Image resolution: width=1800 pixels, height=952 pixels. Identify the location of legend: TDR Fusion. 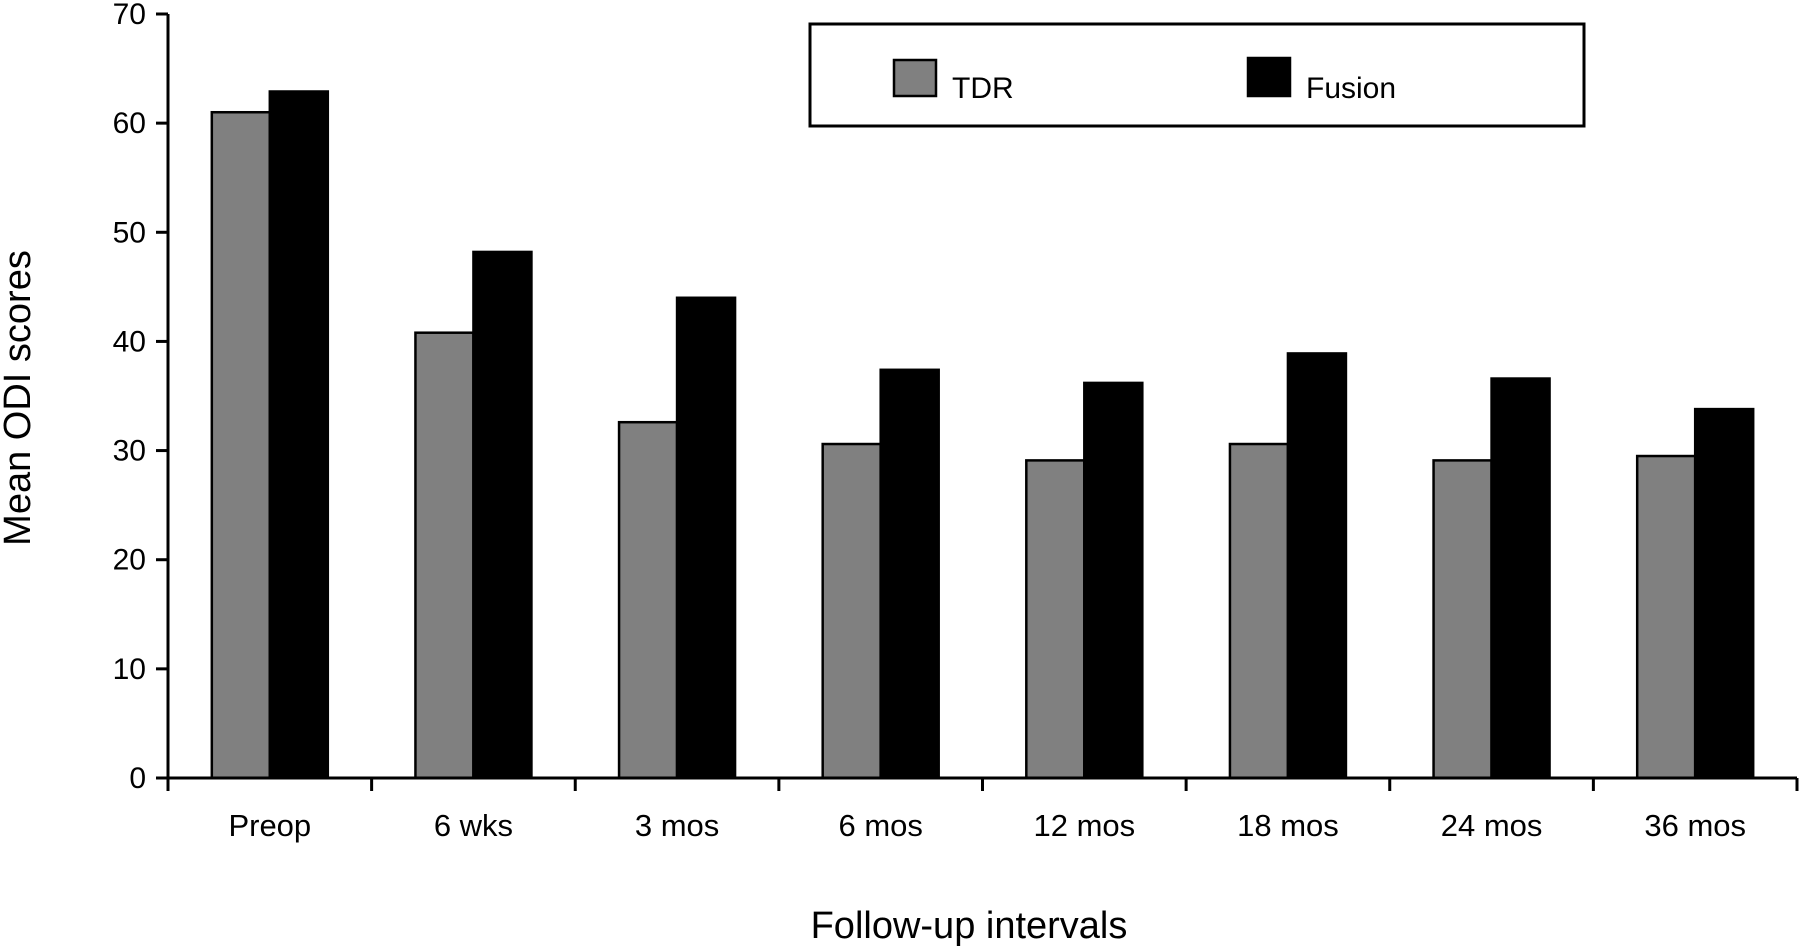
(1197, 75).